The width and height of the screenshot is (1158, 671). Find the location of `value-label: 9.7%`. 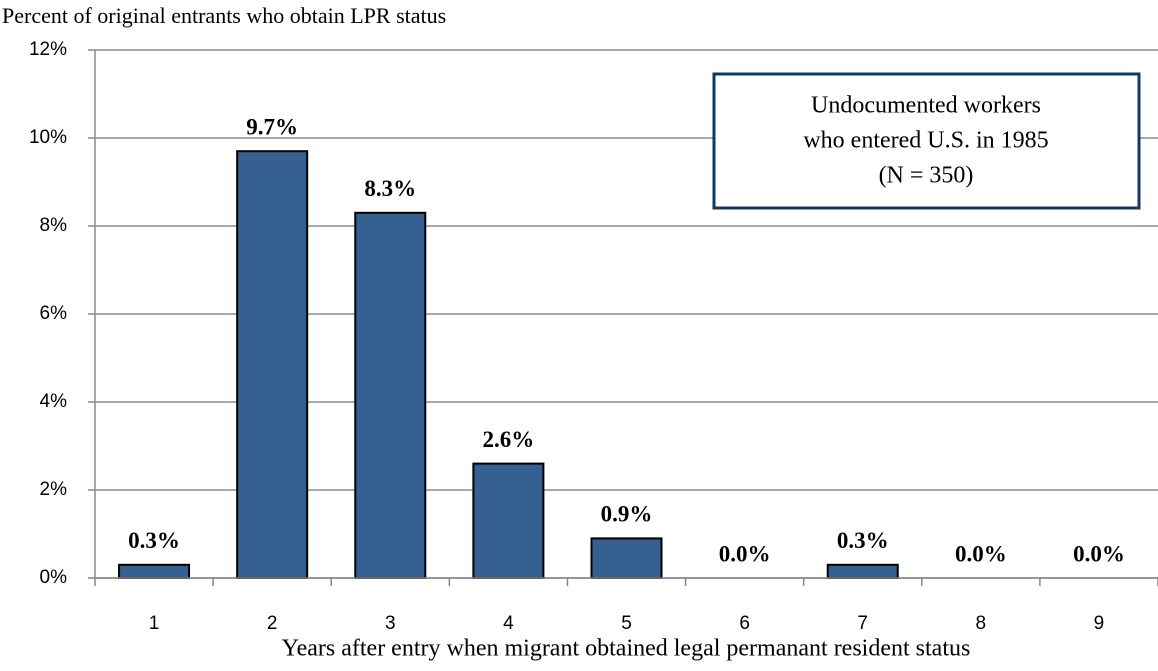

value-label: 9.7% is located at coordinates (272, 126).